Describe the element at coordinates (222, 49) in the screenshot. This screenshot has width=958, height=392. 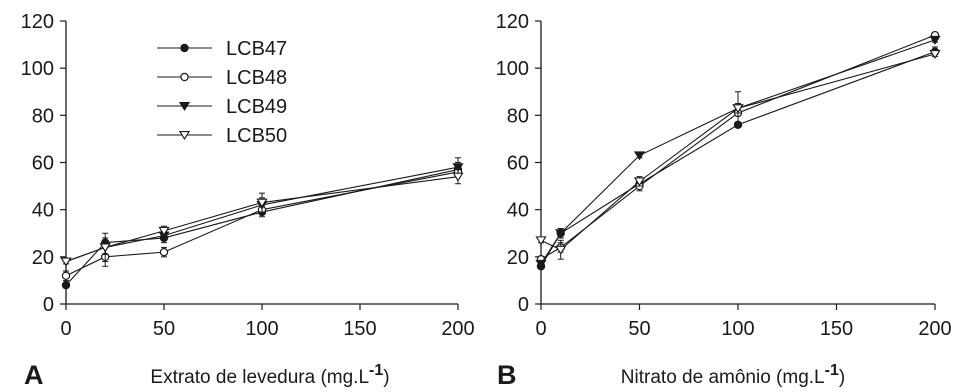
I see `legend-item-lcb47: LCB47` at that location.